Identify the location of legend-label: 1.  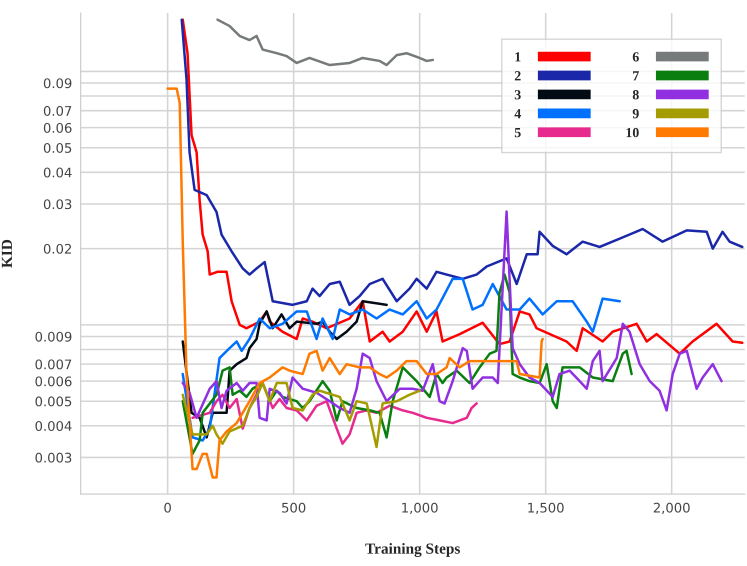
(517, 57).